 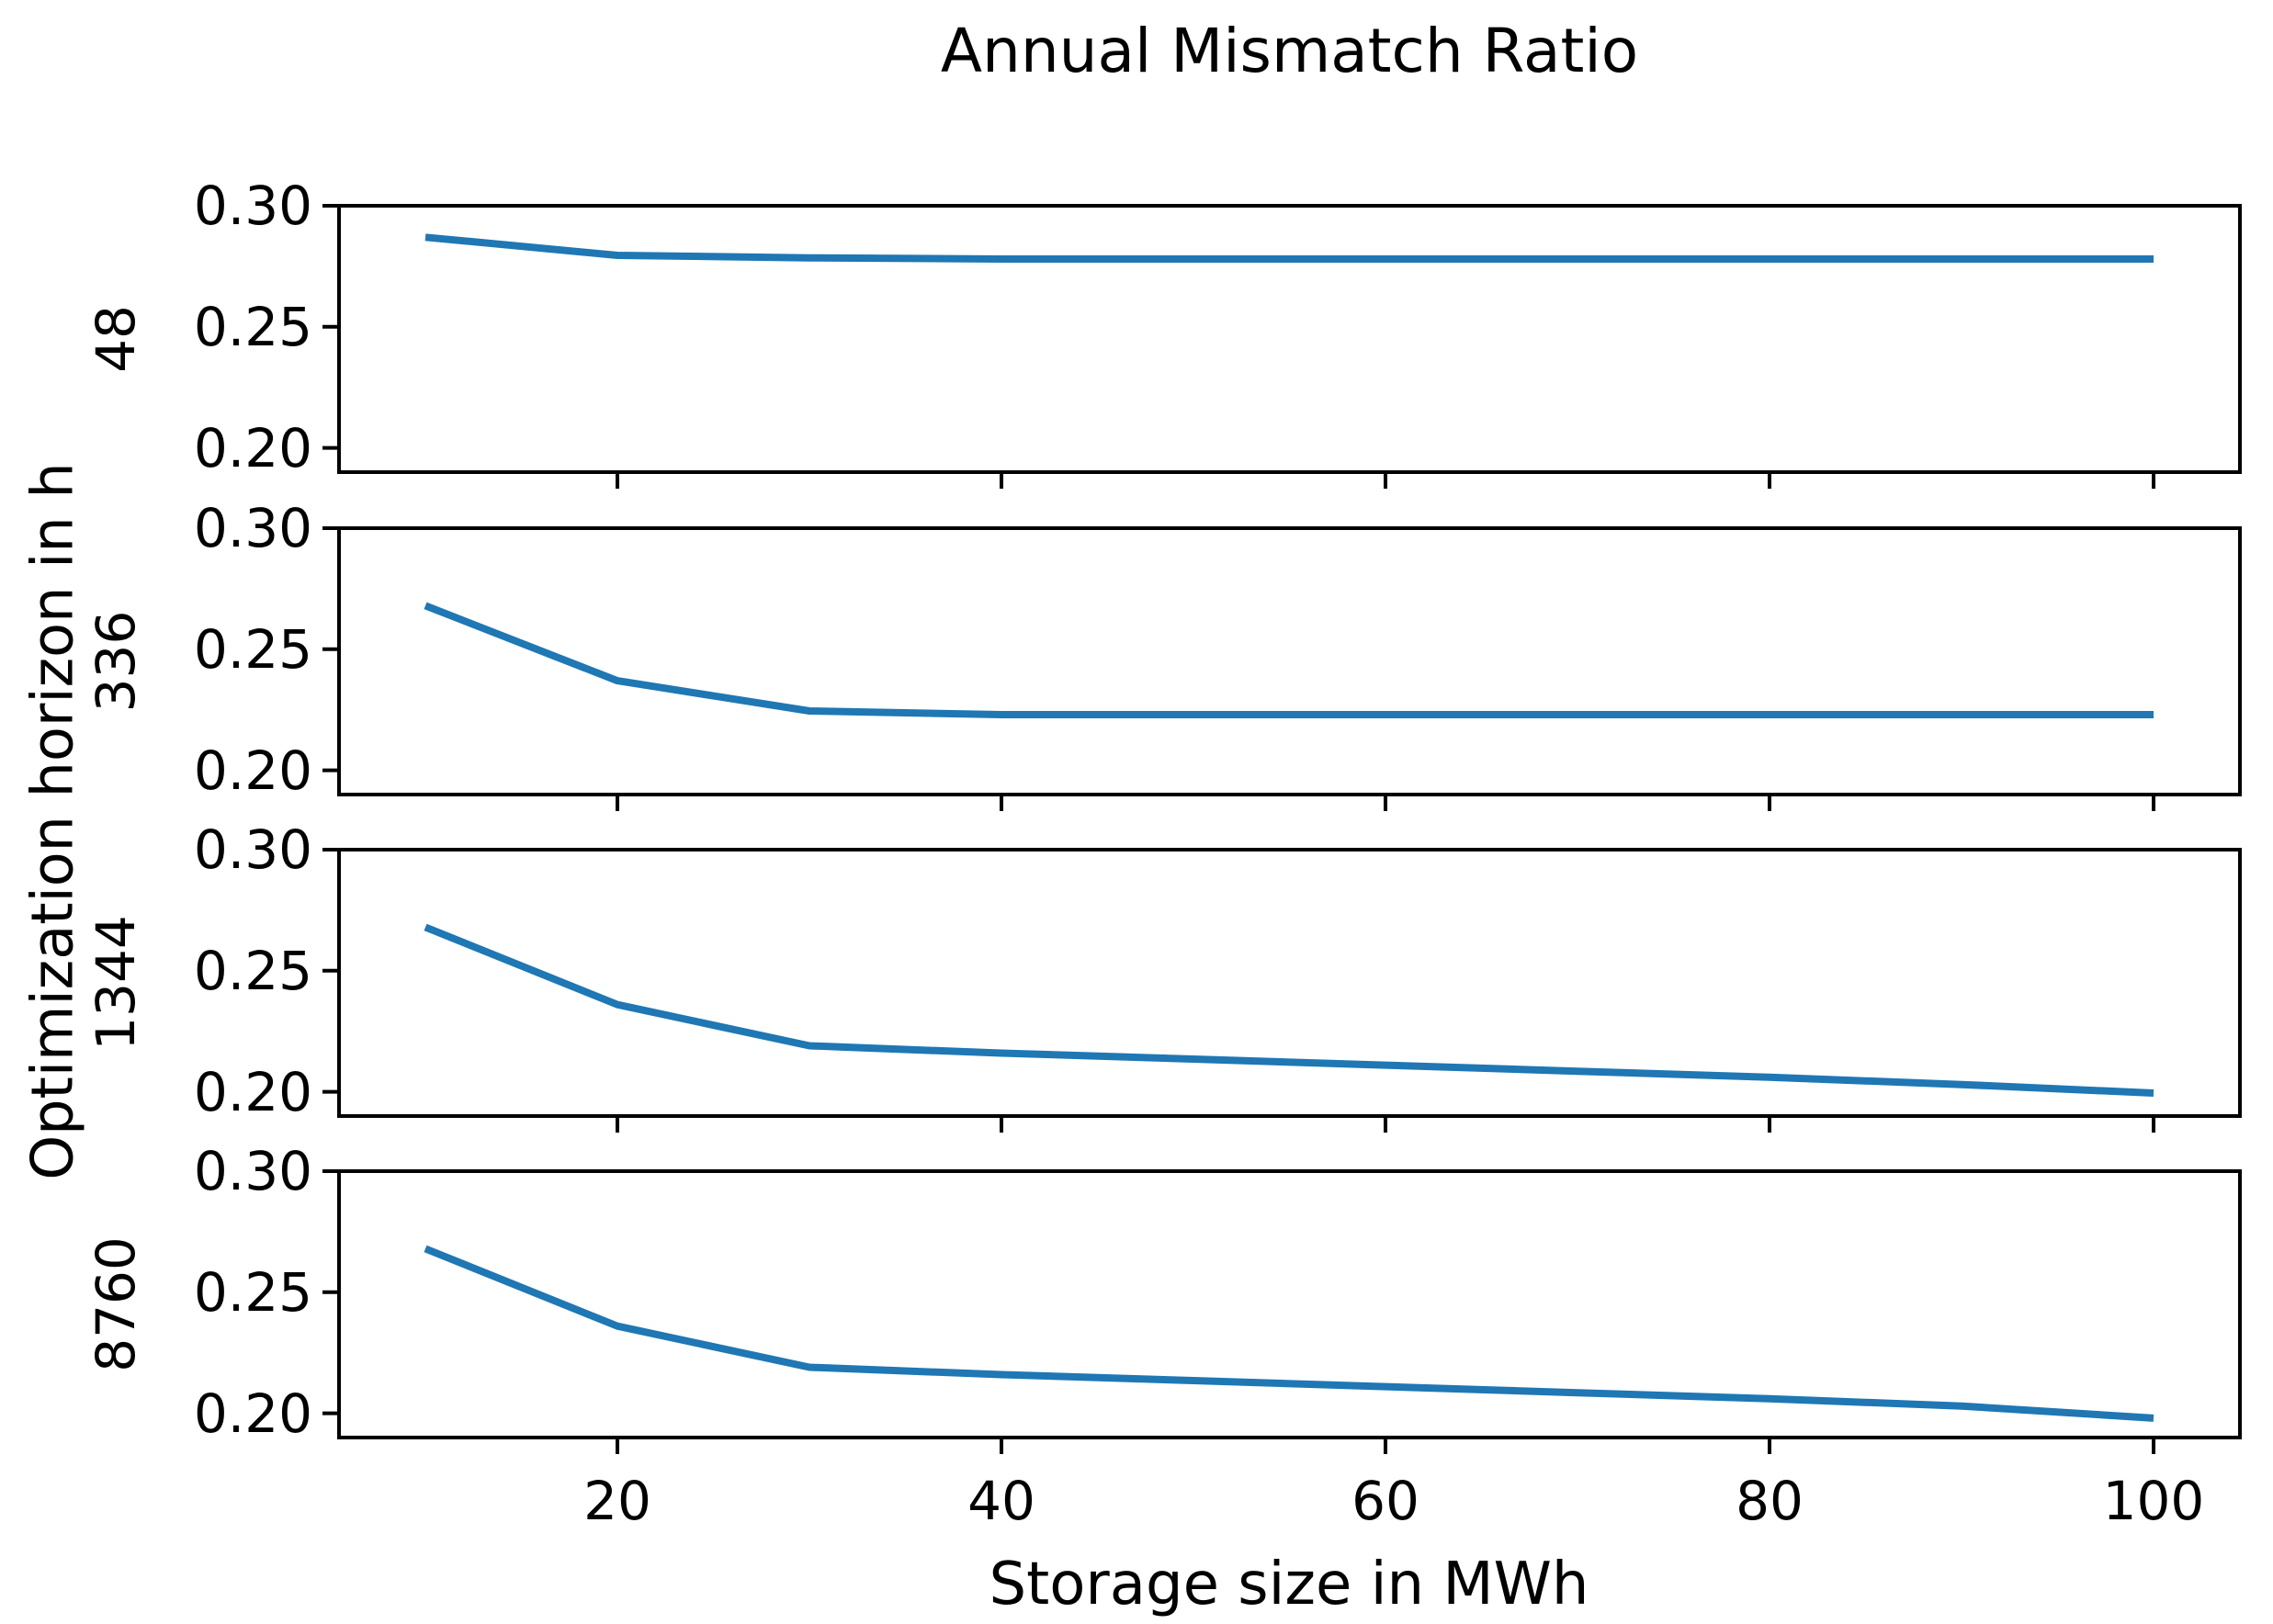 What do you see at coordinates (617, 1501) in the screenshot?
I see `x-tick-label: 20` at bounding box center [617, 1501].